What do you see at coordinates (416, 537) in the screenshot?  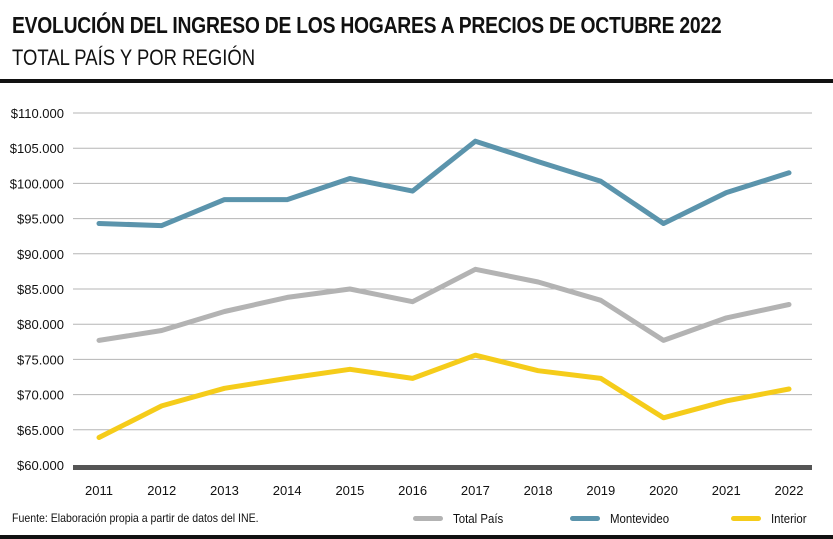 I see `bottom-divider` at bounding box center [416, 537].